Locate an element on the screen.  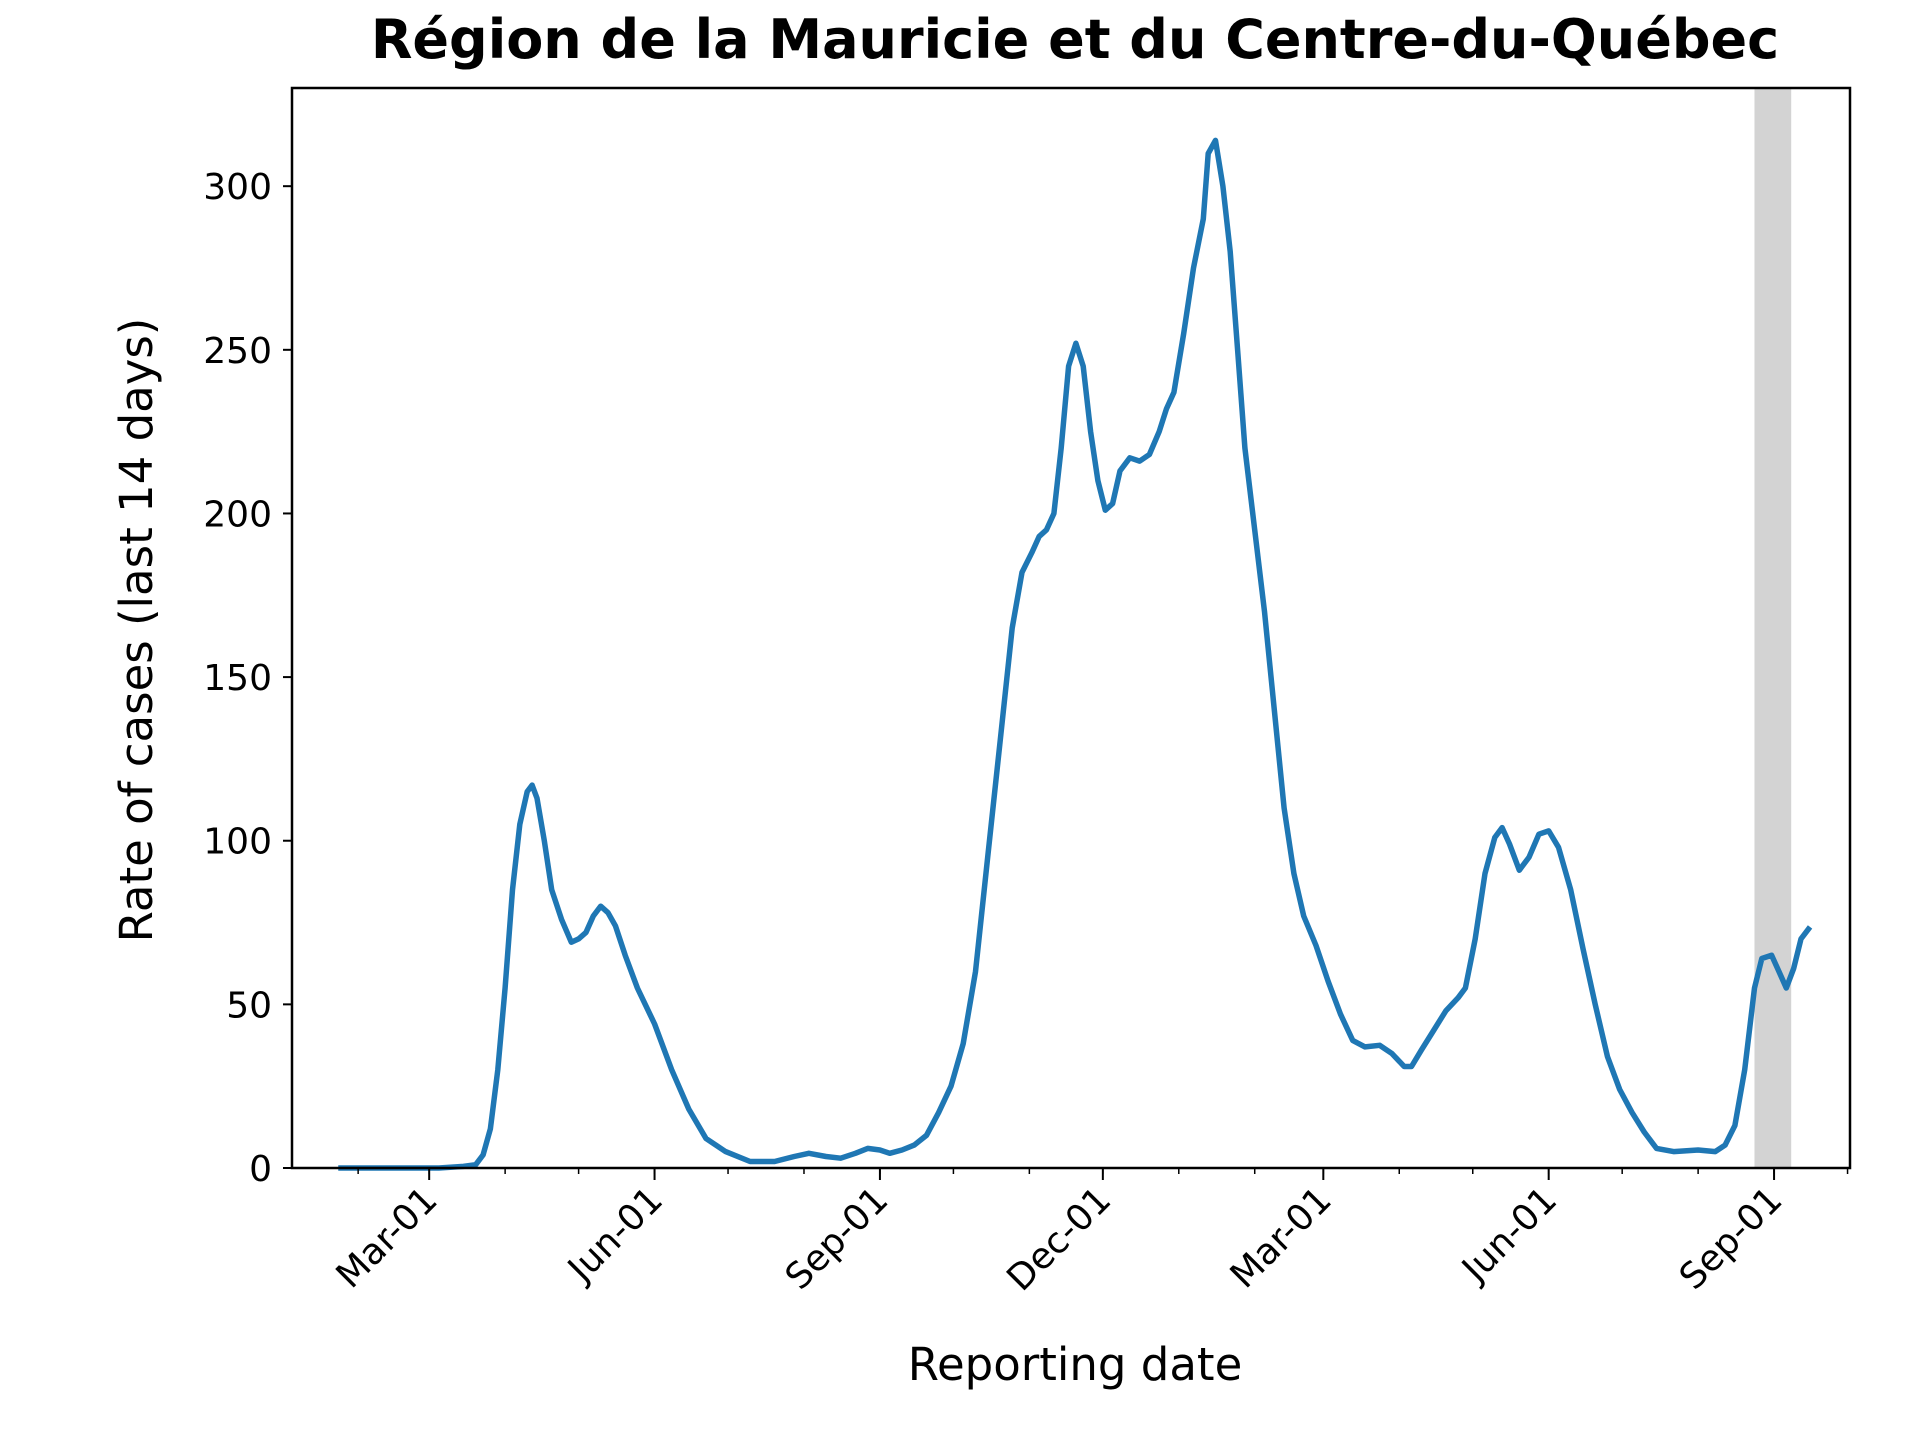
shaded-region is located at coordinates (1773, 628).